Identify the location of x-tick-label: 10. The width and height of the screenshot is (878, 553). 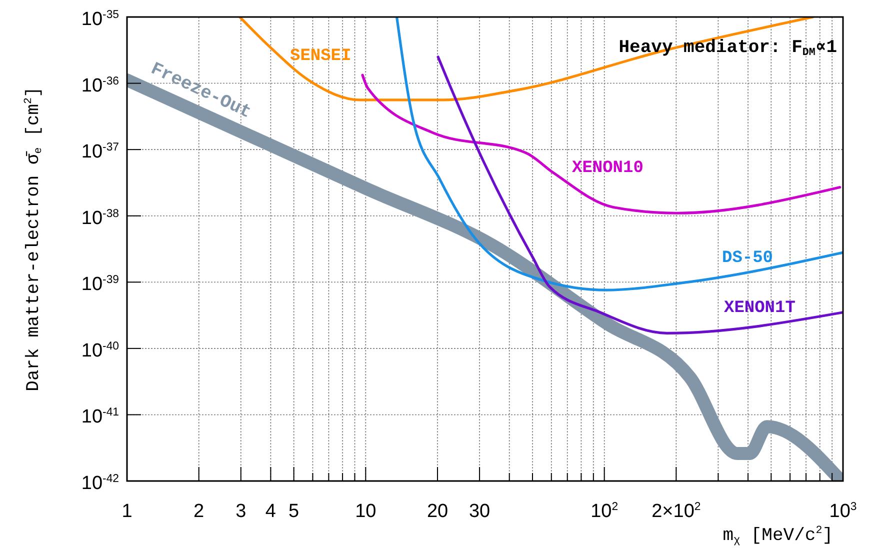
(365, 511).